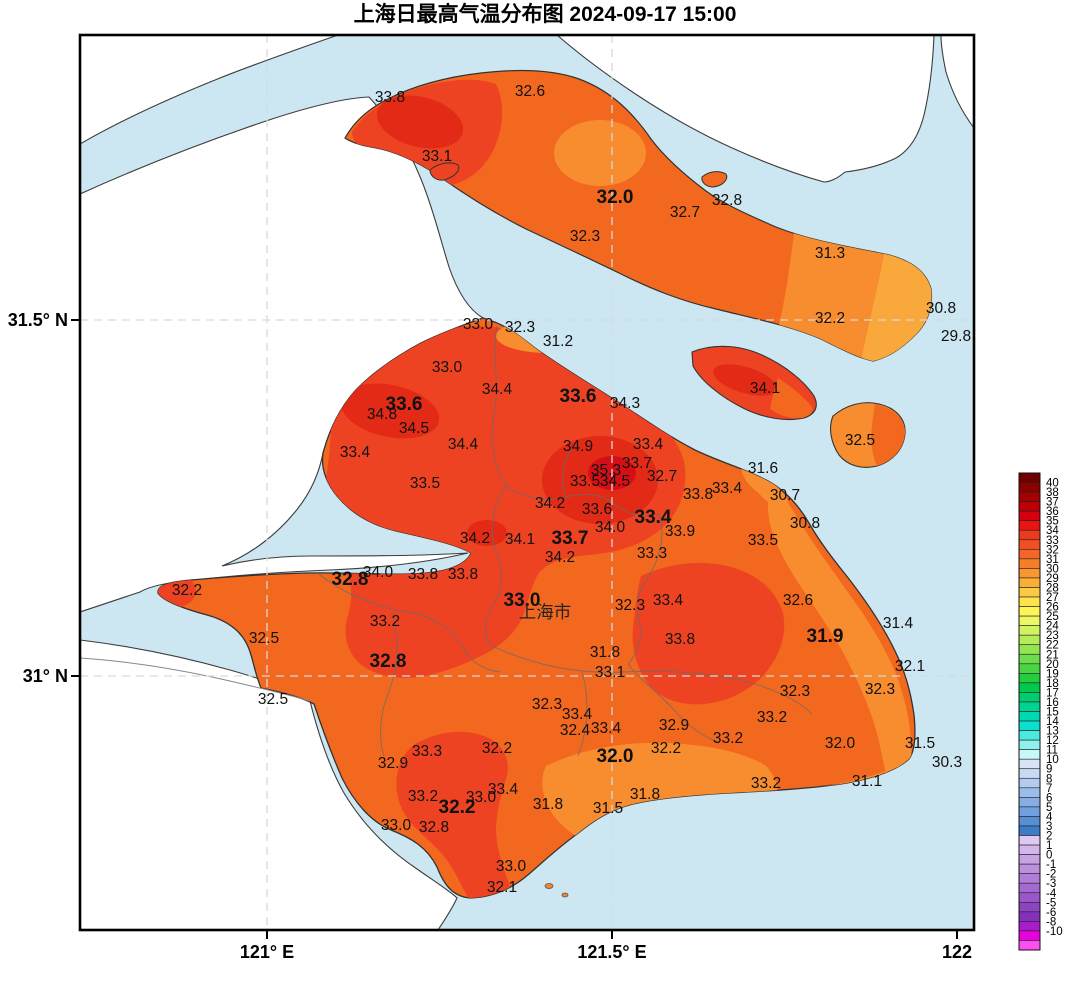 This screenshot has height=984, width=1080. What do you see at coordinates (1052, 560) in the screenshot?
I see `colorbar-tick-label: 31` at bounding box center [1052, 560].